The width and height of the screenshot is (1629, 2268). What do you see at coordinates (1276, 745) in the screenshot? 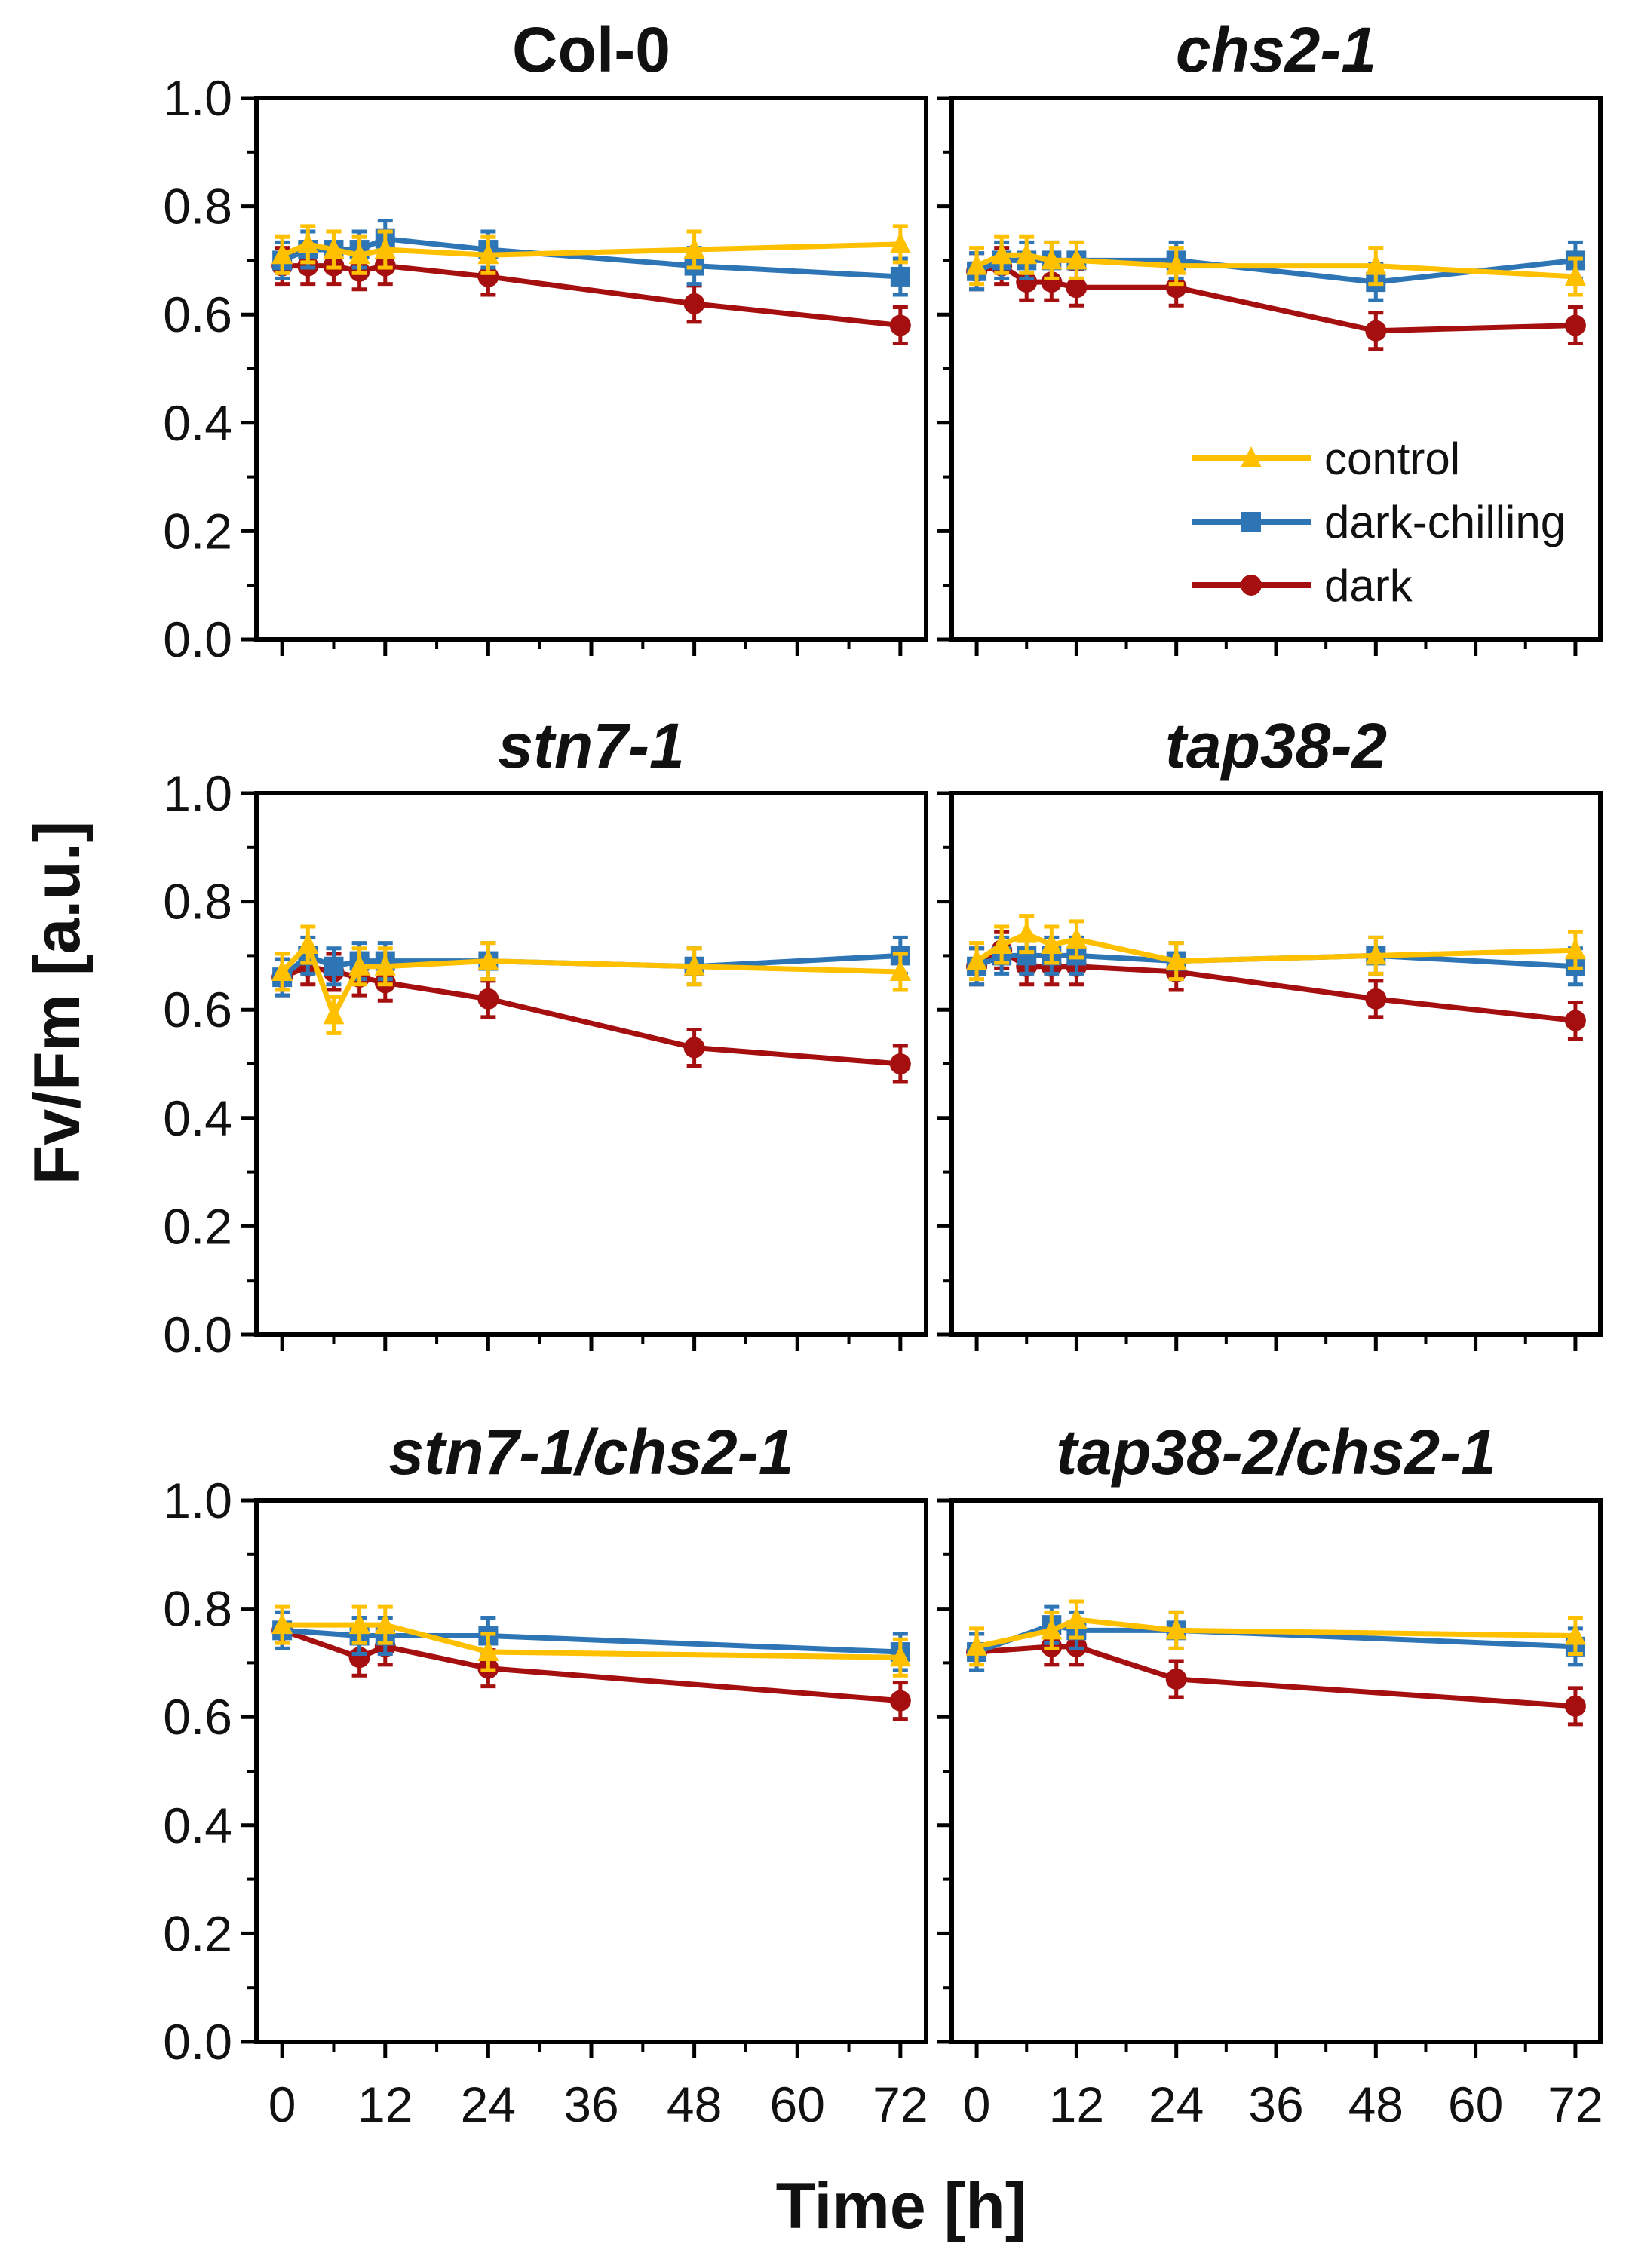
I see `panel-title: tap38-2` at bounding box center [1276, 745].